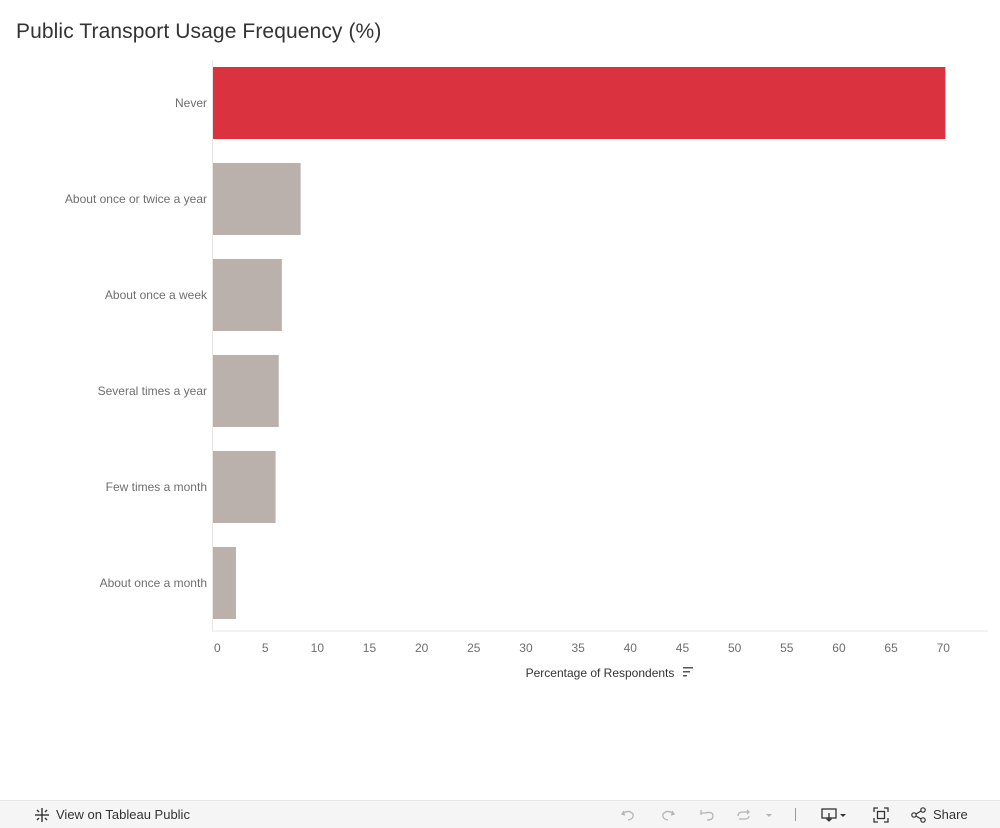 This screenshot has width=1000, height=828. I want to click on x-tick-label-35: 35, so click(578, 648).